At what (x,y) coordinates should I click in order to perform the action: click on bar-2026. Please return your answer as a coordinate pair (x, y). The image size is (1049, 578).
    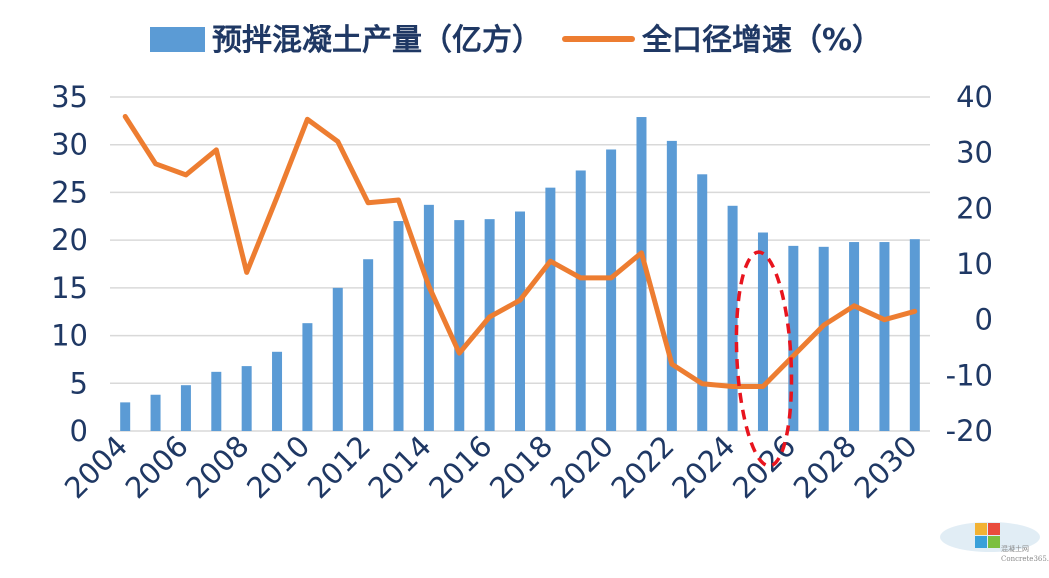
    Looking at the image, I should click on (793, 338).